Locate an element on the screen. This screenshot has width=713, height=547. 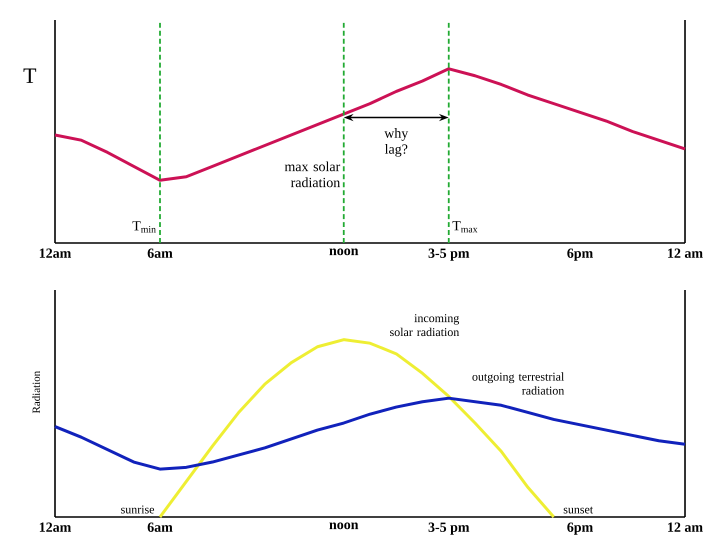
y-axis-title: T is located at coordinates (30, 75).